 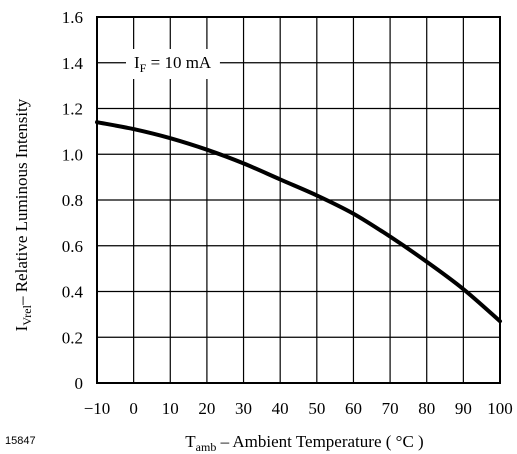 What do you see at coordinates (73, 63) in the screenshot?
I see `y-tick-label-7: 1.4` at bounding box center [73, 63].